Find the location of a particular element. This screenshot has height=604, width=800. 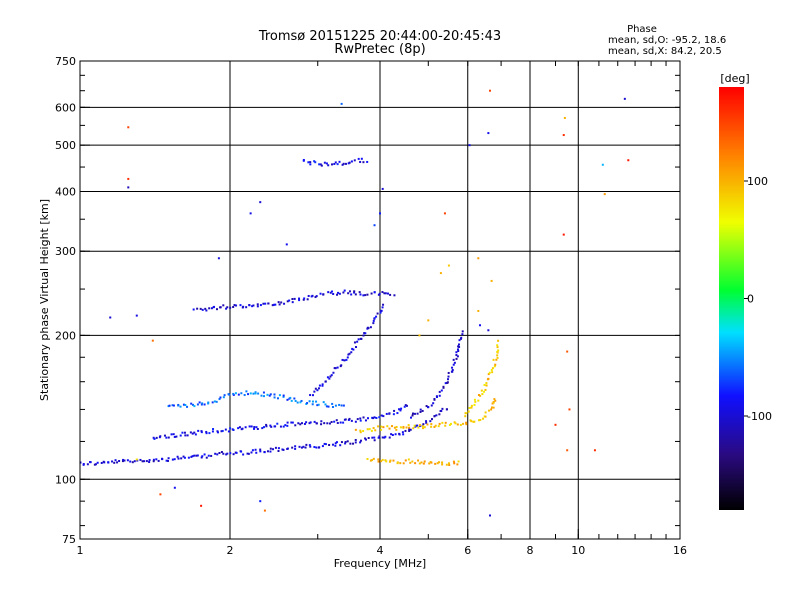

x-tick-label: 6 is located at coordinates (467, 550).